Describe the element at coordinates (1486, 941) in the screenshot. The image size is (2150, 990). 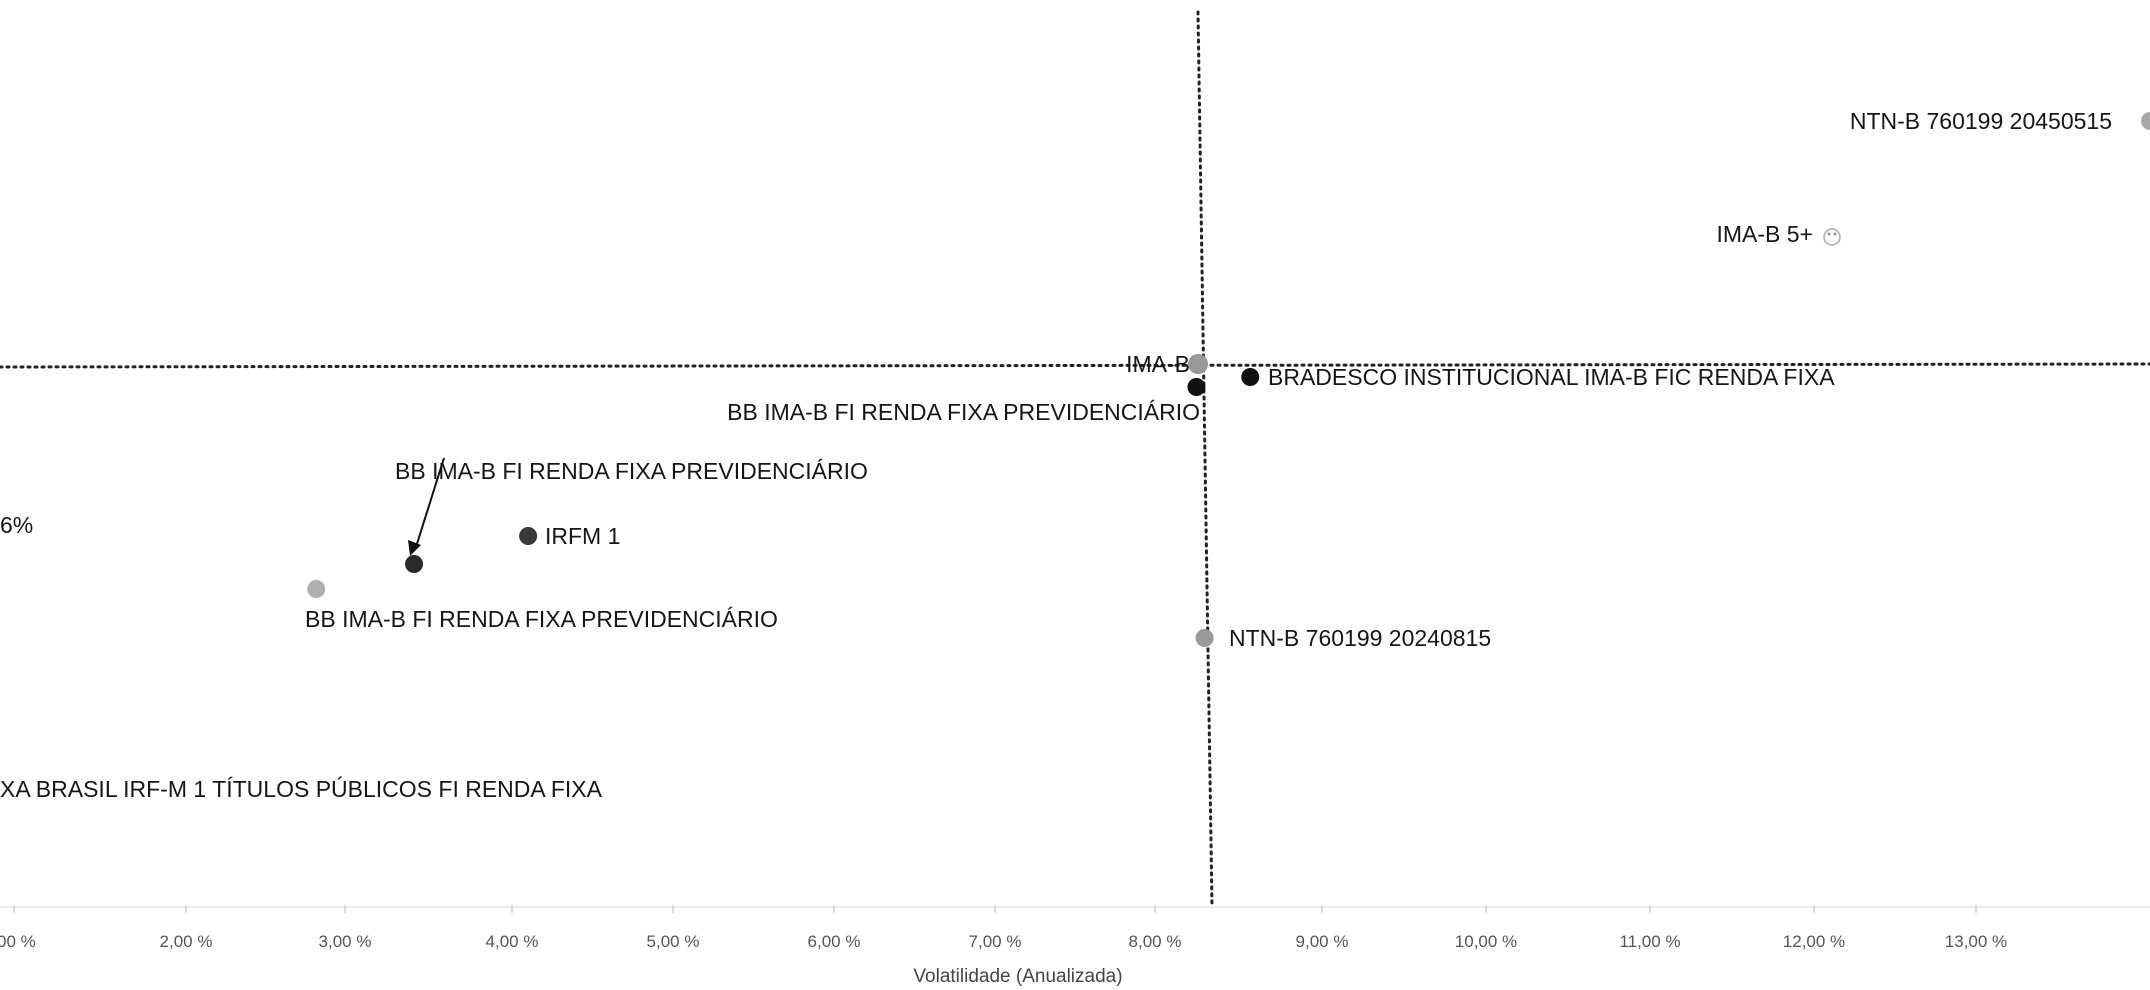
I see `x-tick-label: 10,00 %` at that location.